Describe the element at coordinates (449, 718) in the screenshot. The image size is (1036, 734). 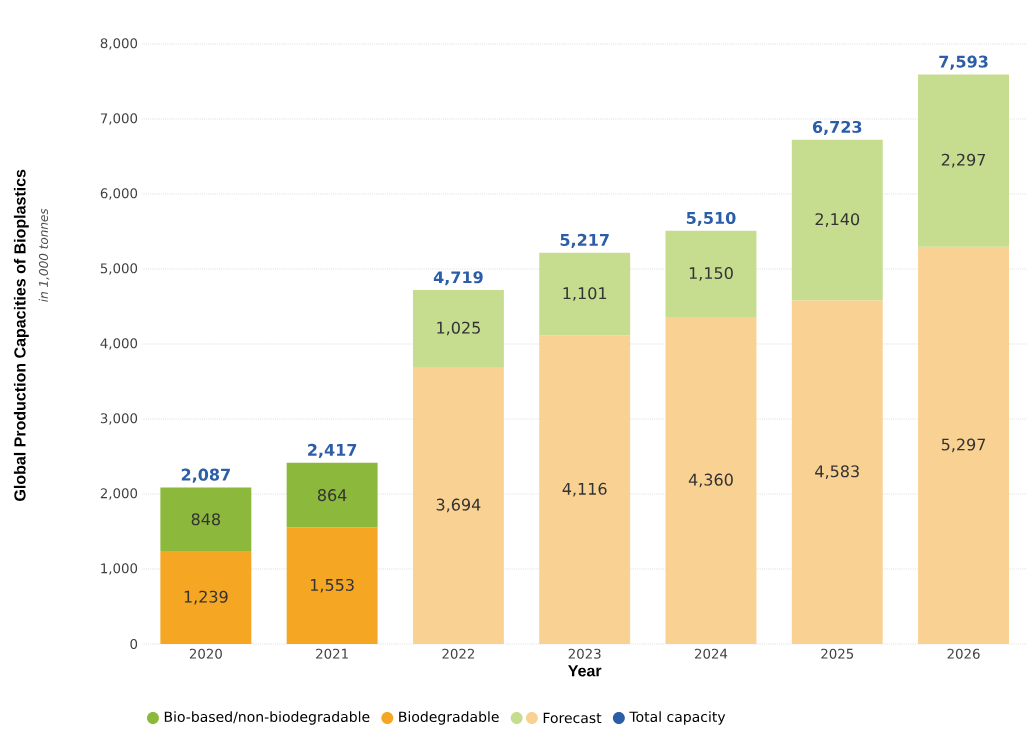
I see `legend-label: Biodegradable` at that location.